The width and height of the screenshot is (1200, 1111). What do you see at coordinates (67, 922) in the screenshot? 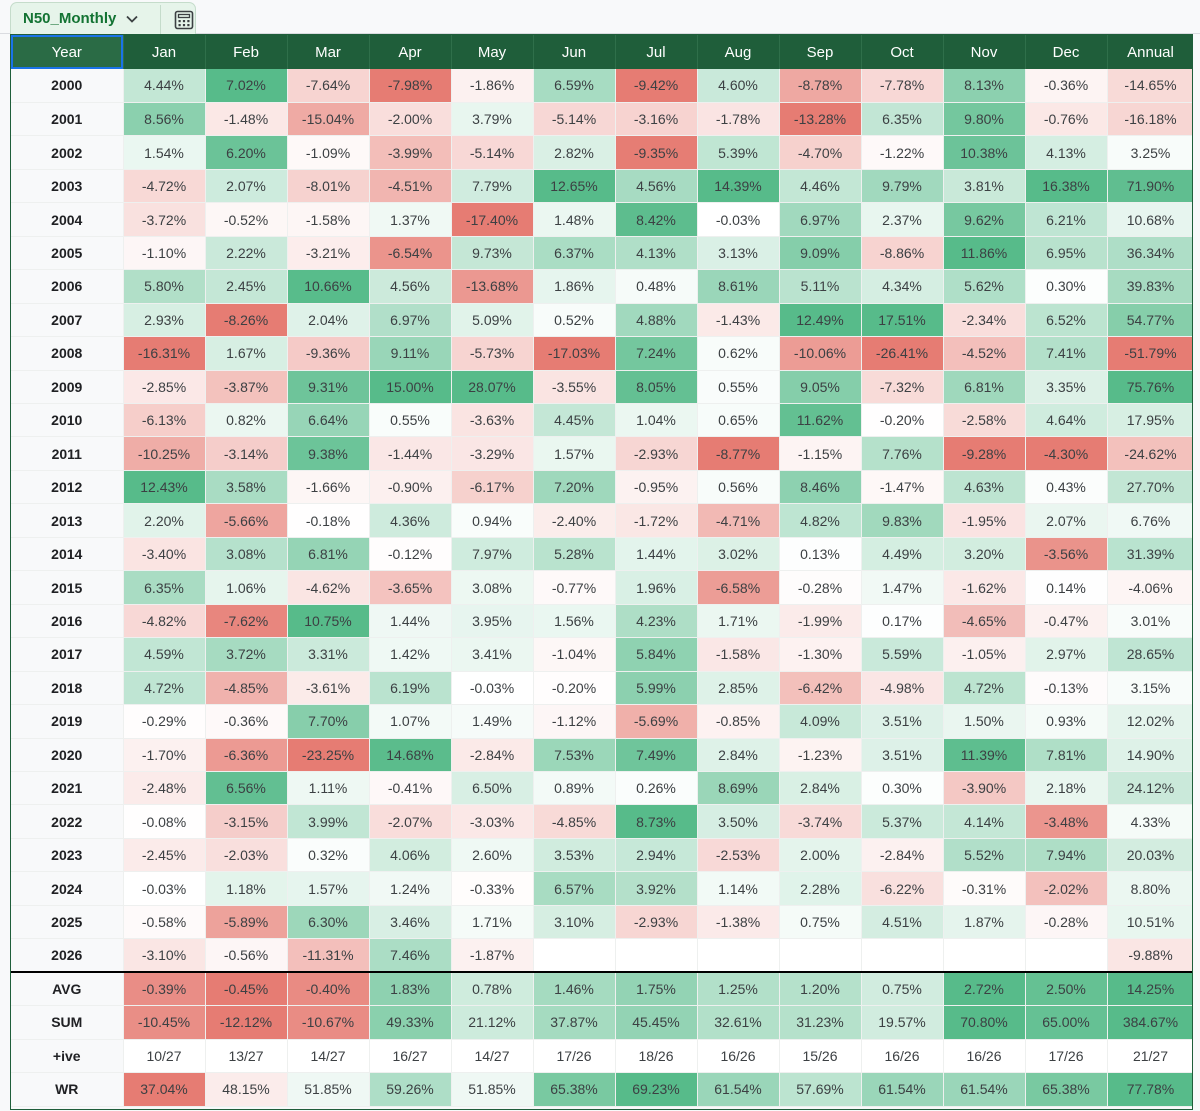
I see `row-year-cell: 2025` at bounding box center [67, 922].